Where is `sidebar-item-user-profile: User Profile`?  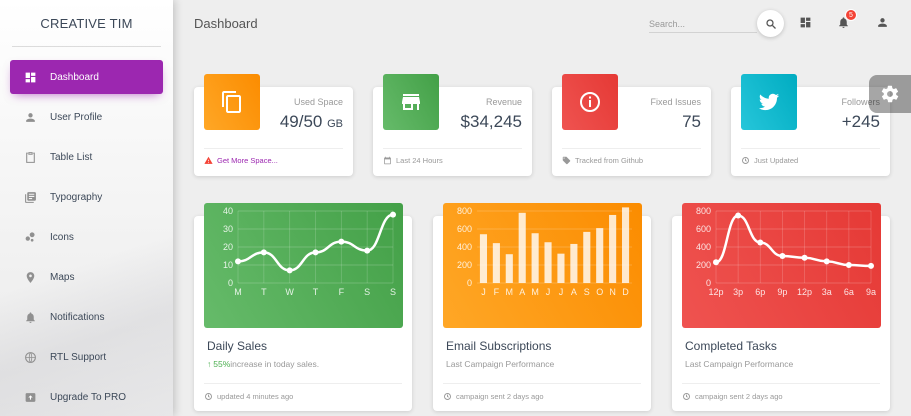
sidebar-item-user-profile: User Profile is located at coordinates (86, 117).